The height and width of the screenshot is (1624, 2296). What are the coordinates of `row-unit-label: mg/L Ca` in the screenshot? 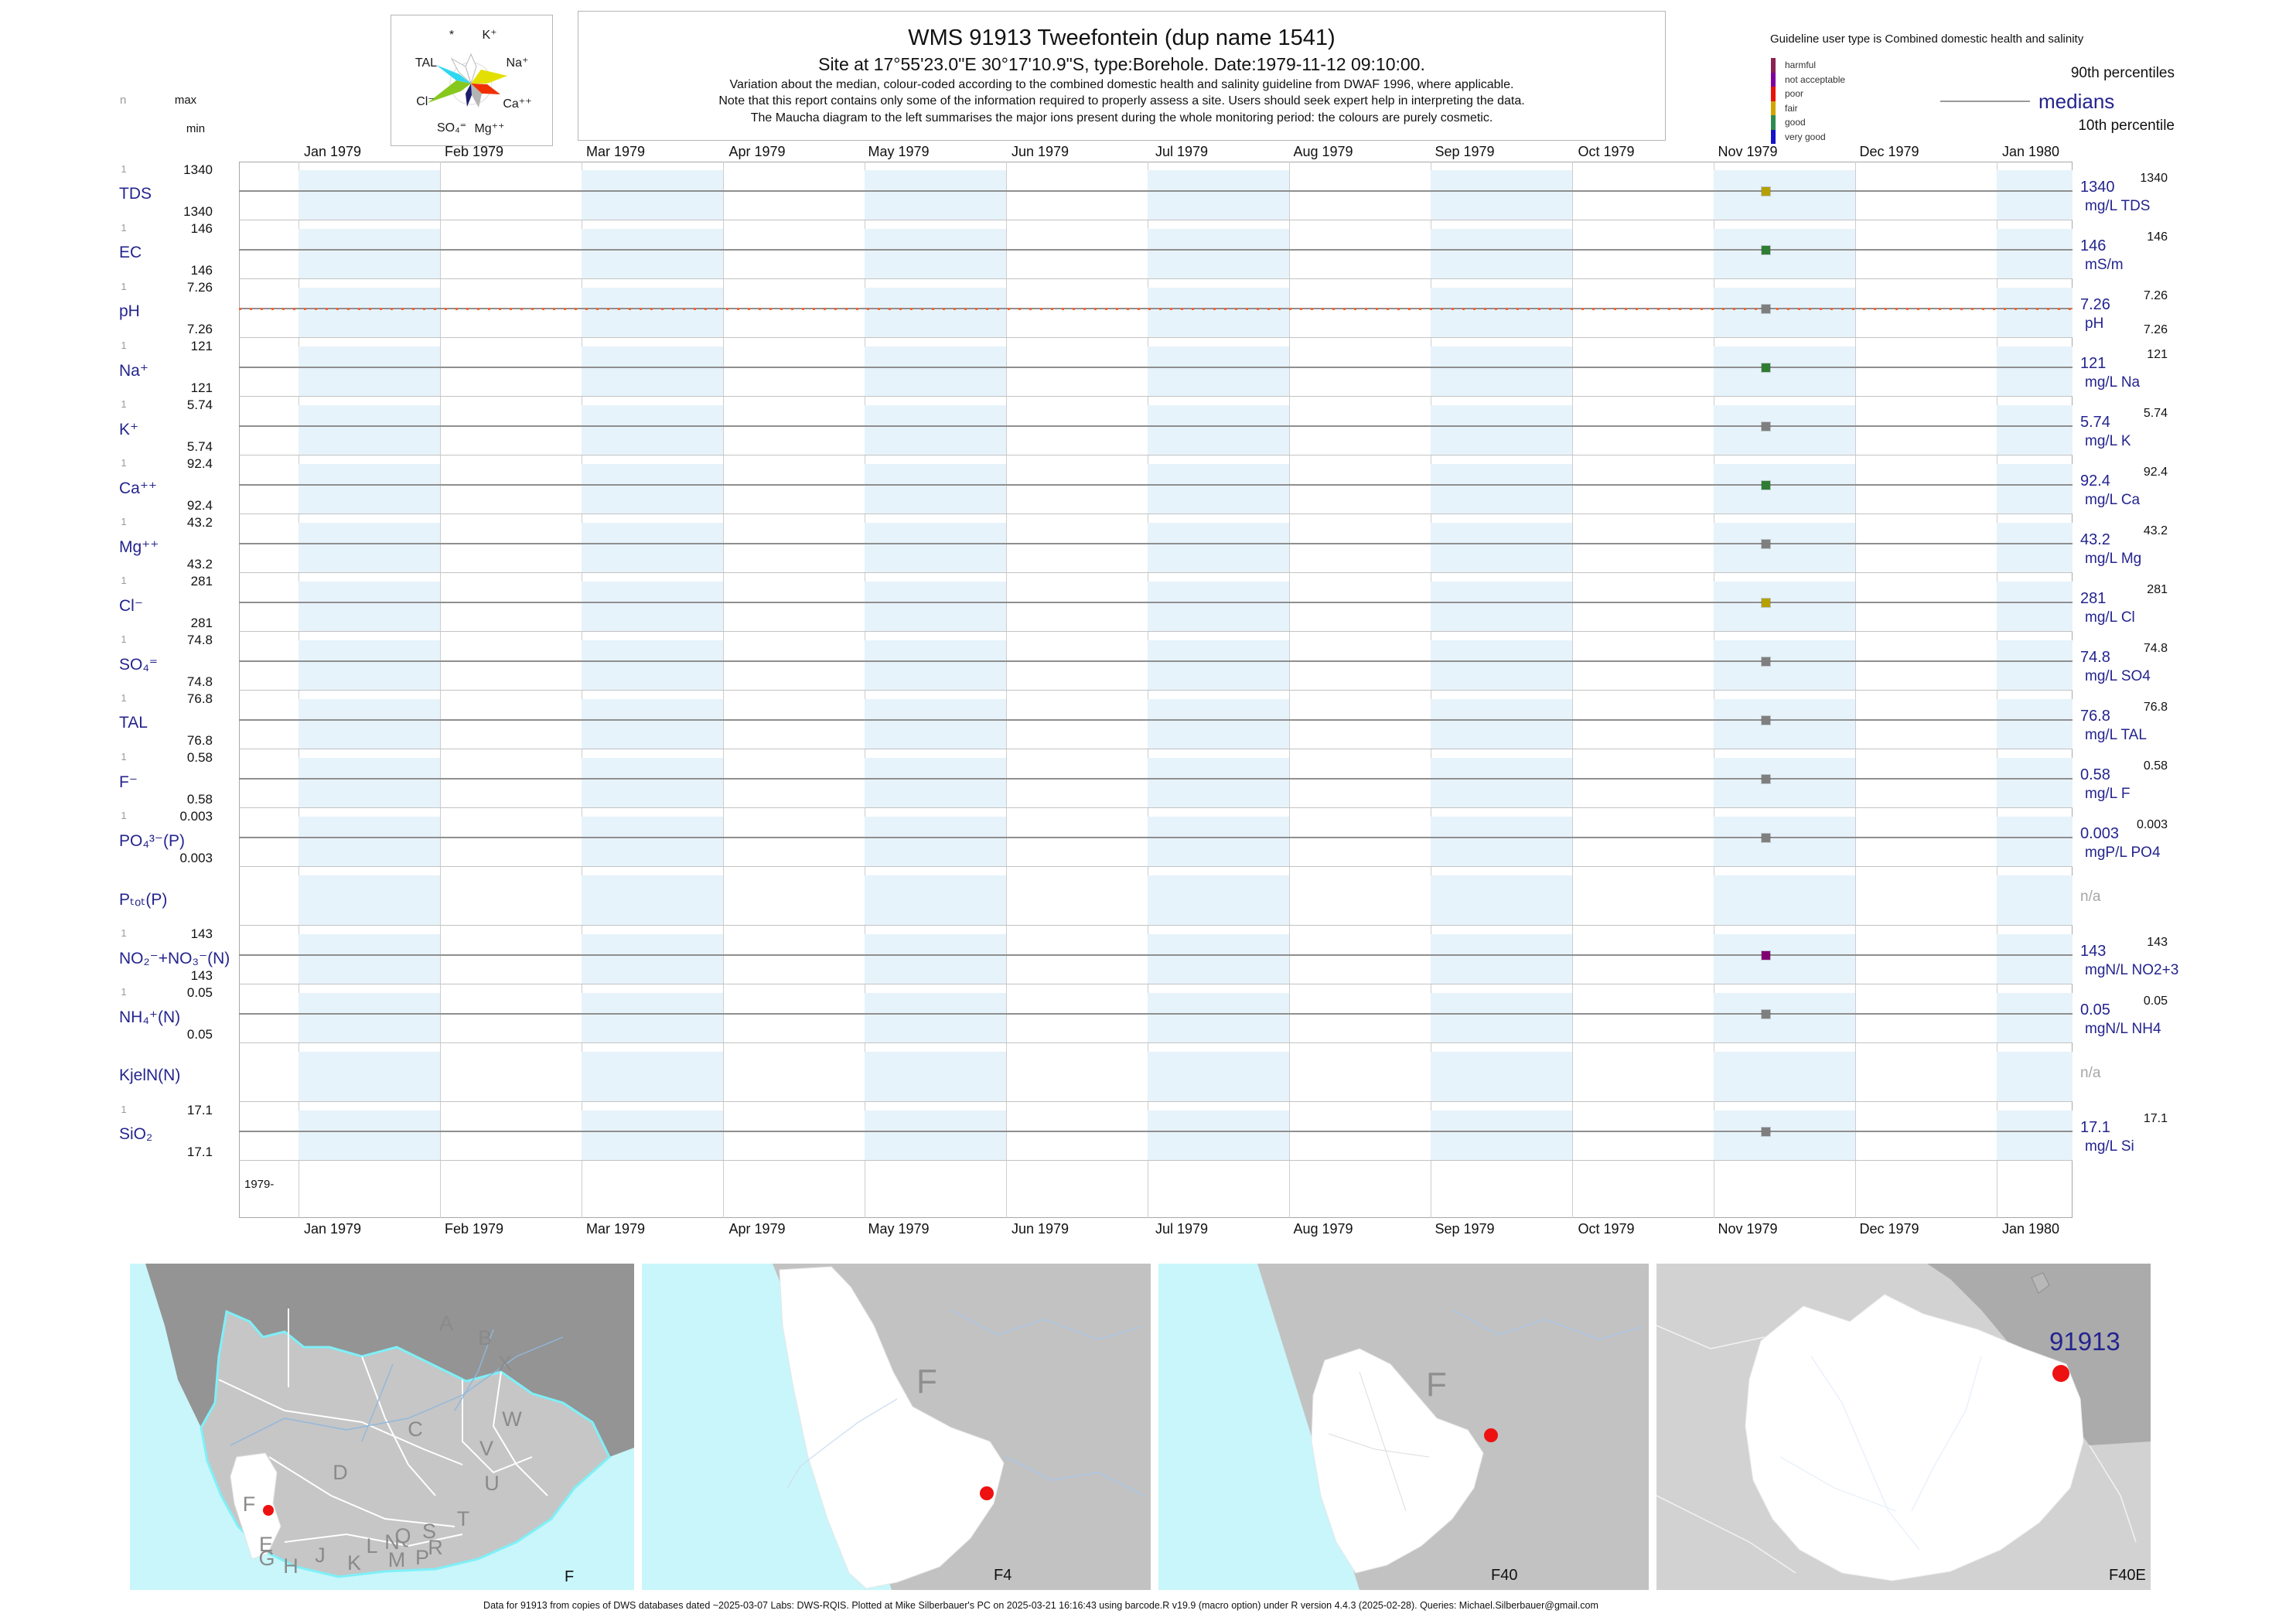 It's located at (2113, 500).